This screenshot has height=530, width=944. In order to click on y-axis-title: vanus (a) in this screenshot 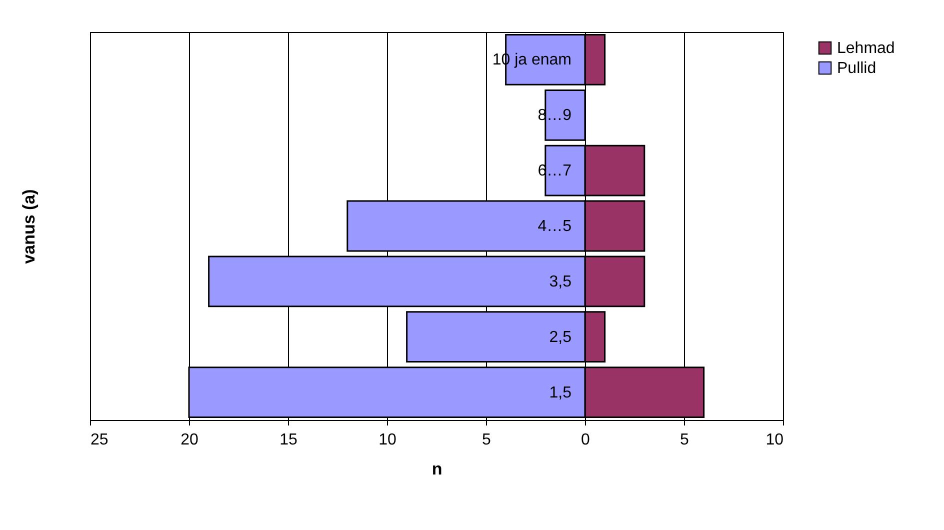, I will do `click(29, 226)`.